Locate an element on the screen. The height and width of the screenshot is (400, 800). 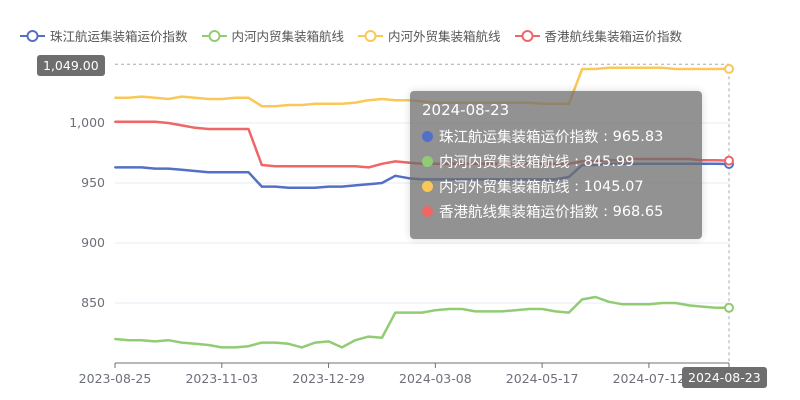
tooltip-row: 内河外贸集装箱航线 : 1045.07 is located at coordinates (556, 186).